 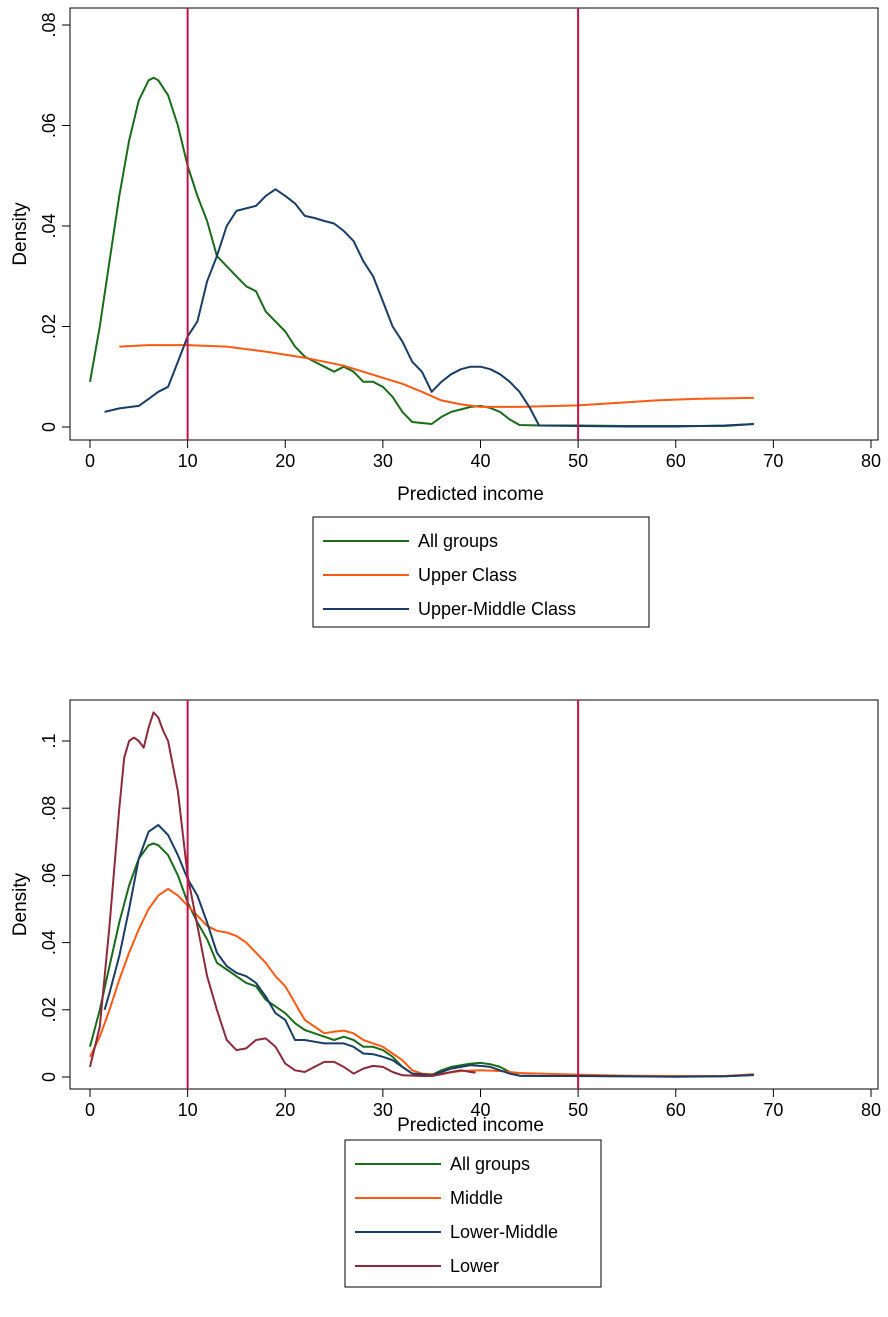 I want to click on legend-label: Lower, so click(x=474, y=1266).